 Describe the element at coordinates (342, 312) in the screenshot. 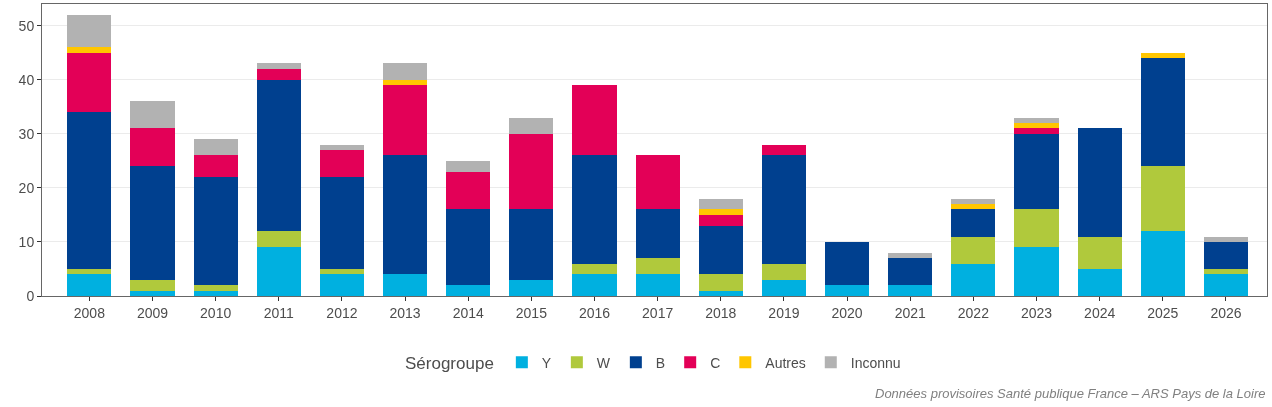

I see `x-tick-label: 2012` at that location.